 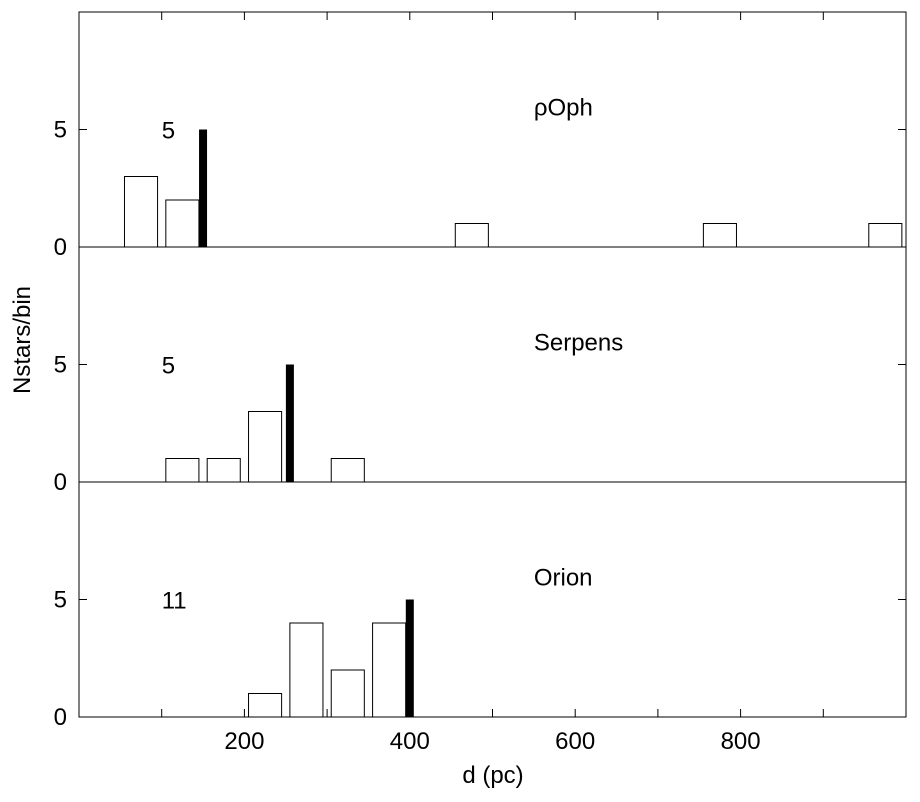 What do you see at coordinates (563, 578) in the screenshot?
I see `panel-name: Orion` at bounding box center [563, 578].